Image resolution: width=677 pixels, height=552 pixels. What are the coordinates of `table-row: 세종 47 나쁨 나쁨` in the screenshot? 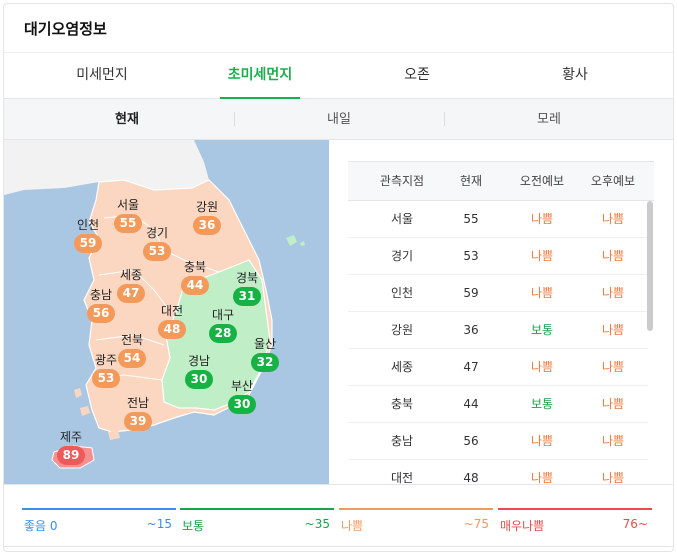 It's located at (498, 367).